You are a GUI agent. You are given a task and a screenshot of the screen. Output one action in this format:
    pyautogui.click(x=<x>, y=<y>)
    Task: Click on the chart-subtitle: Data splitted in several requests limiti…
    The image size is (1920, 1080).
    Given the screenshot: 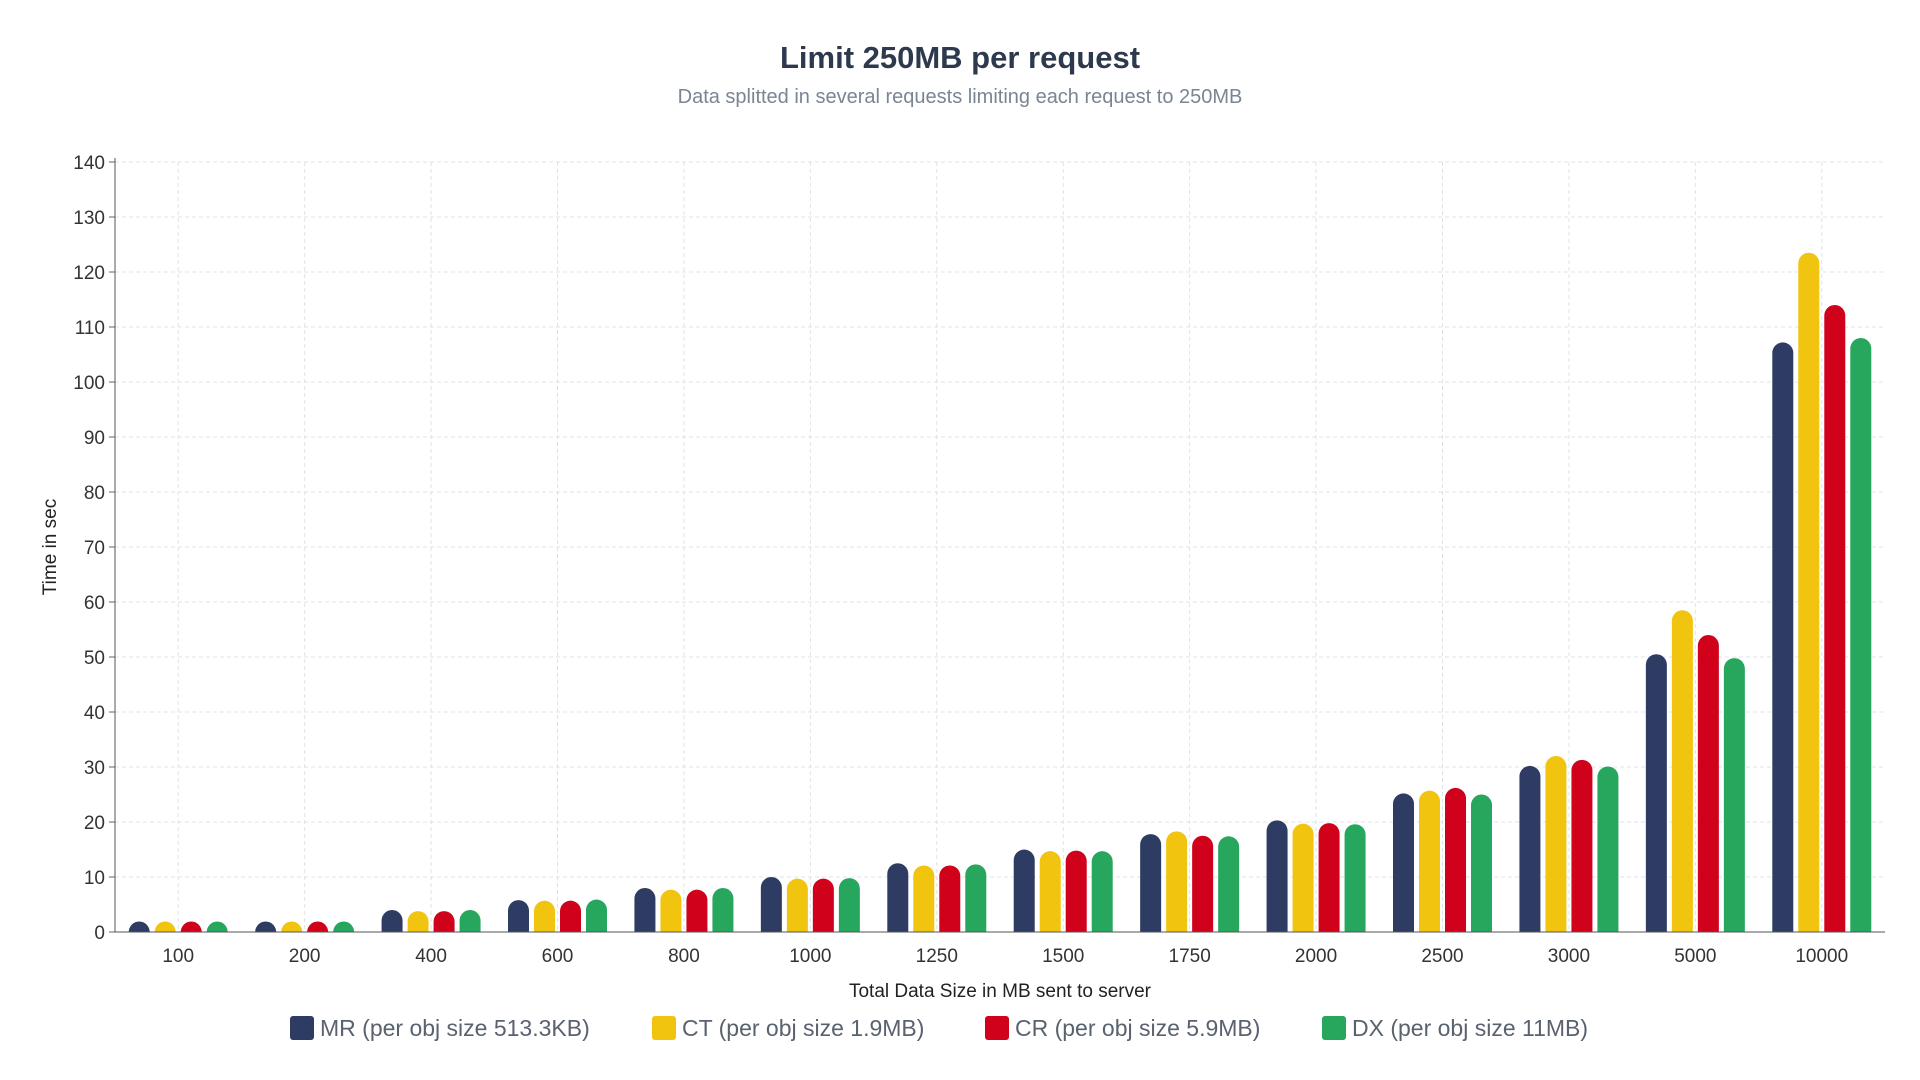 What is the action you would take?
    pyautogui.click(x=960, y=97)
    